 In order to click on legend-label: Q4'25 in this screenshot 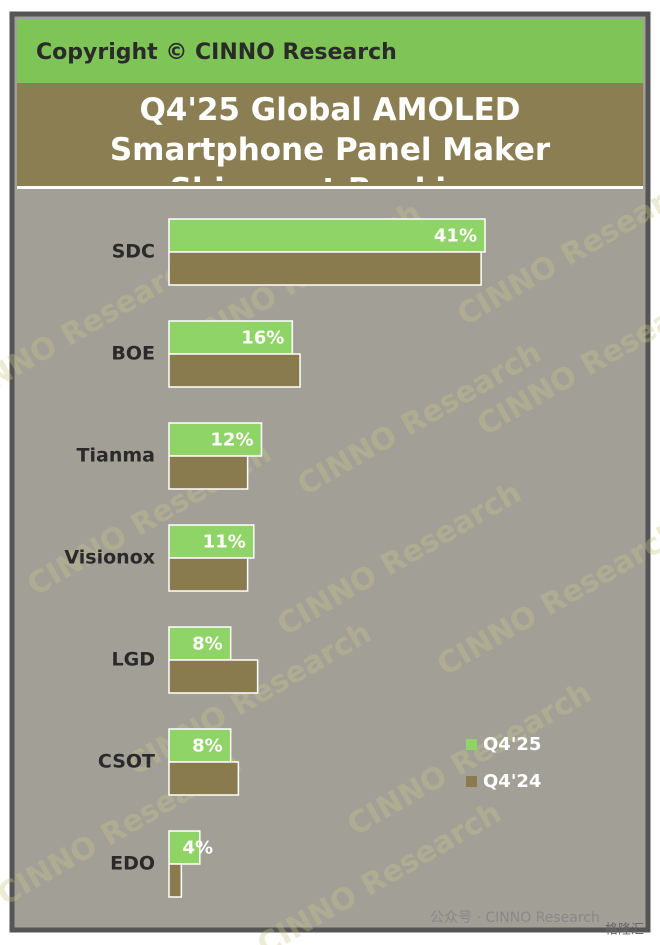, I will do `click(512, 744)`.